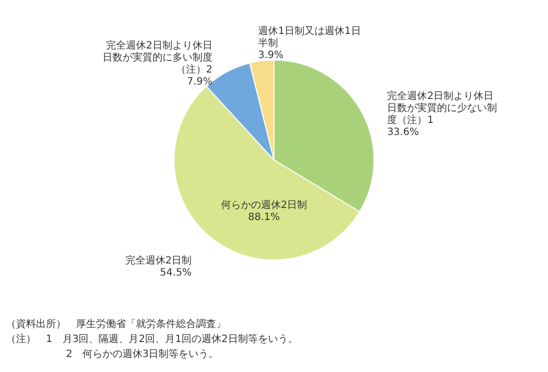 The image size is (548, 372). Describe the element at coordinates (116, 324) in the screenshot. I see `text: （資料出所） 厚生労働省「就労条件総合調査」` at that location.